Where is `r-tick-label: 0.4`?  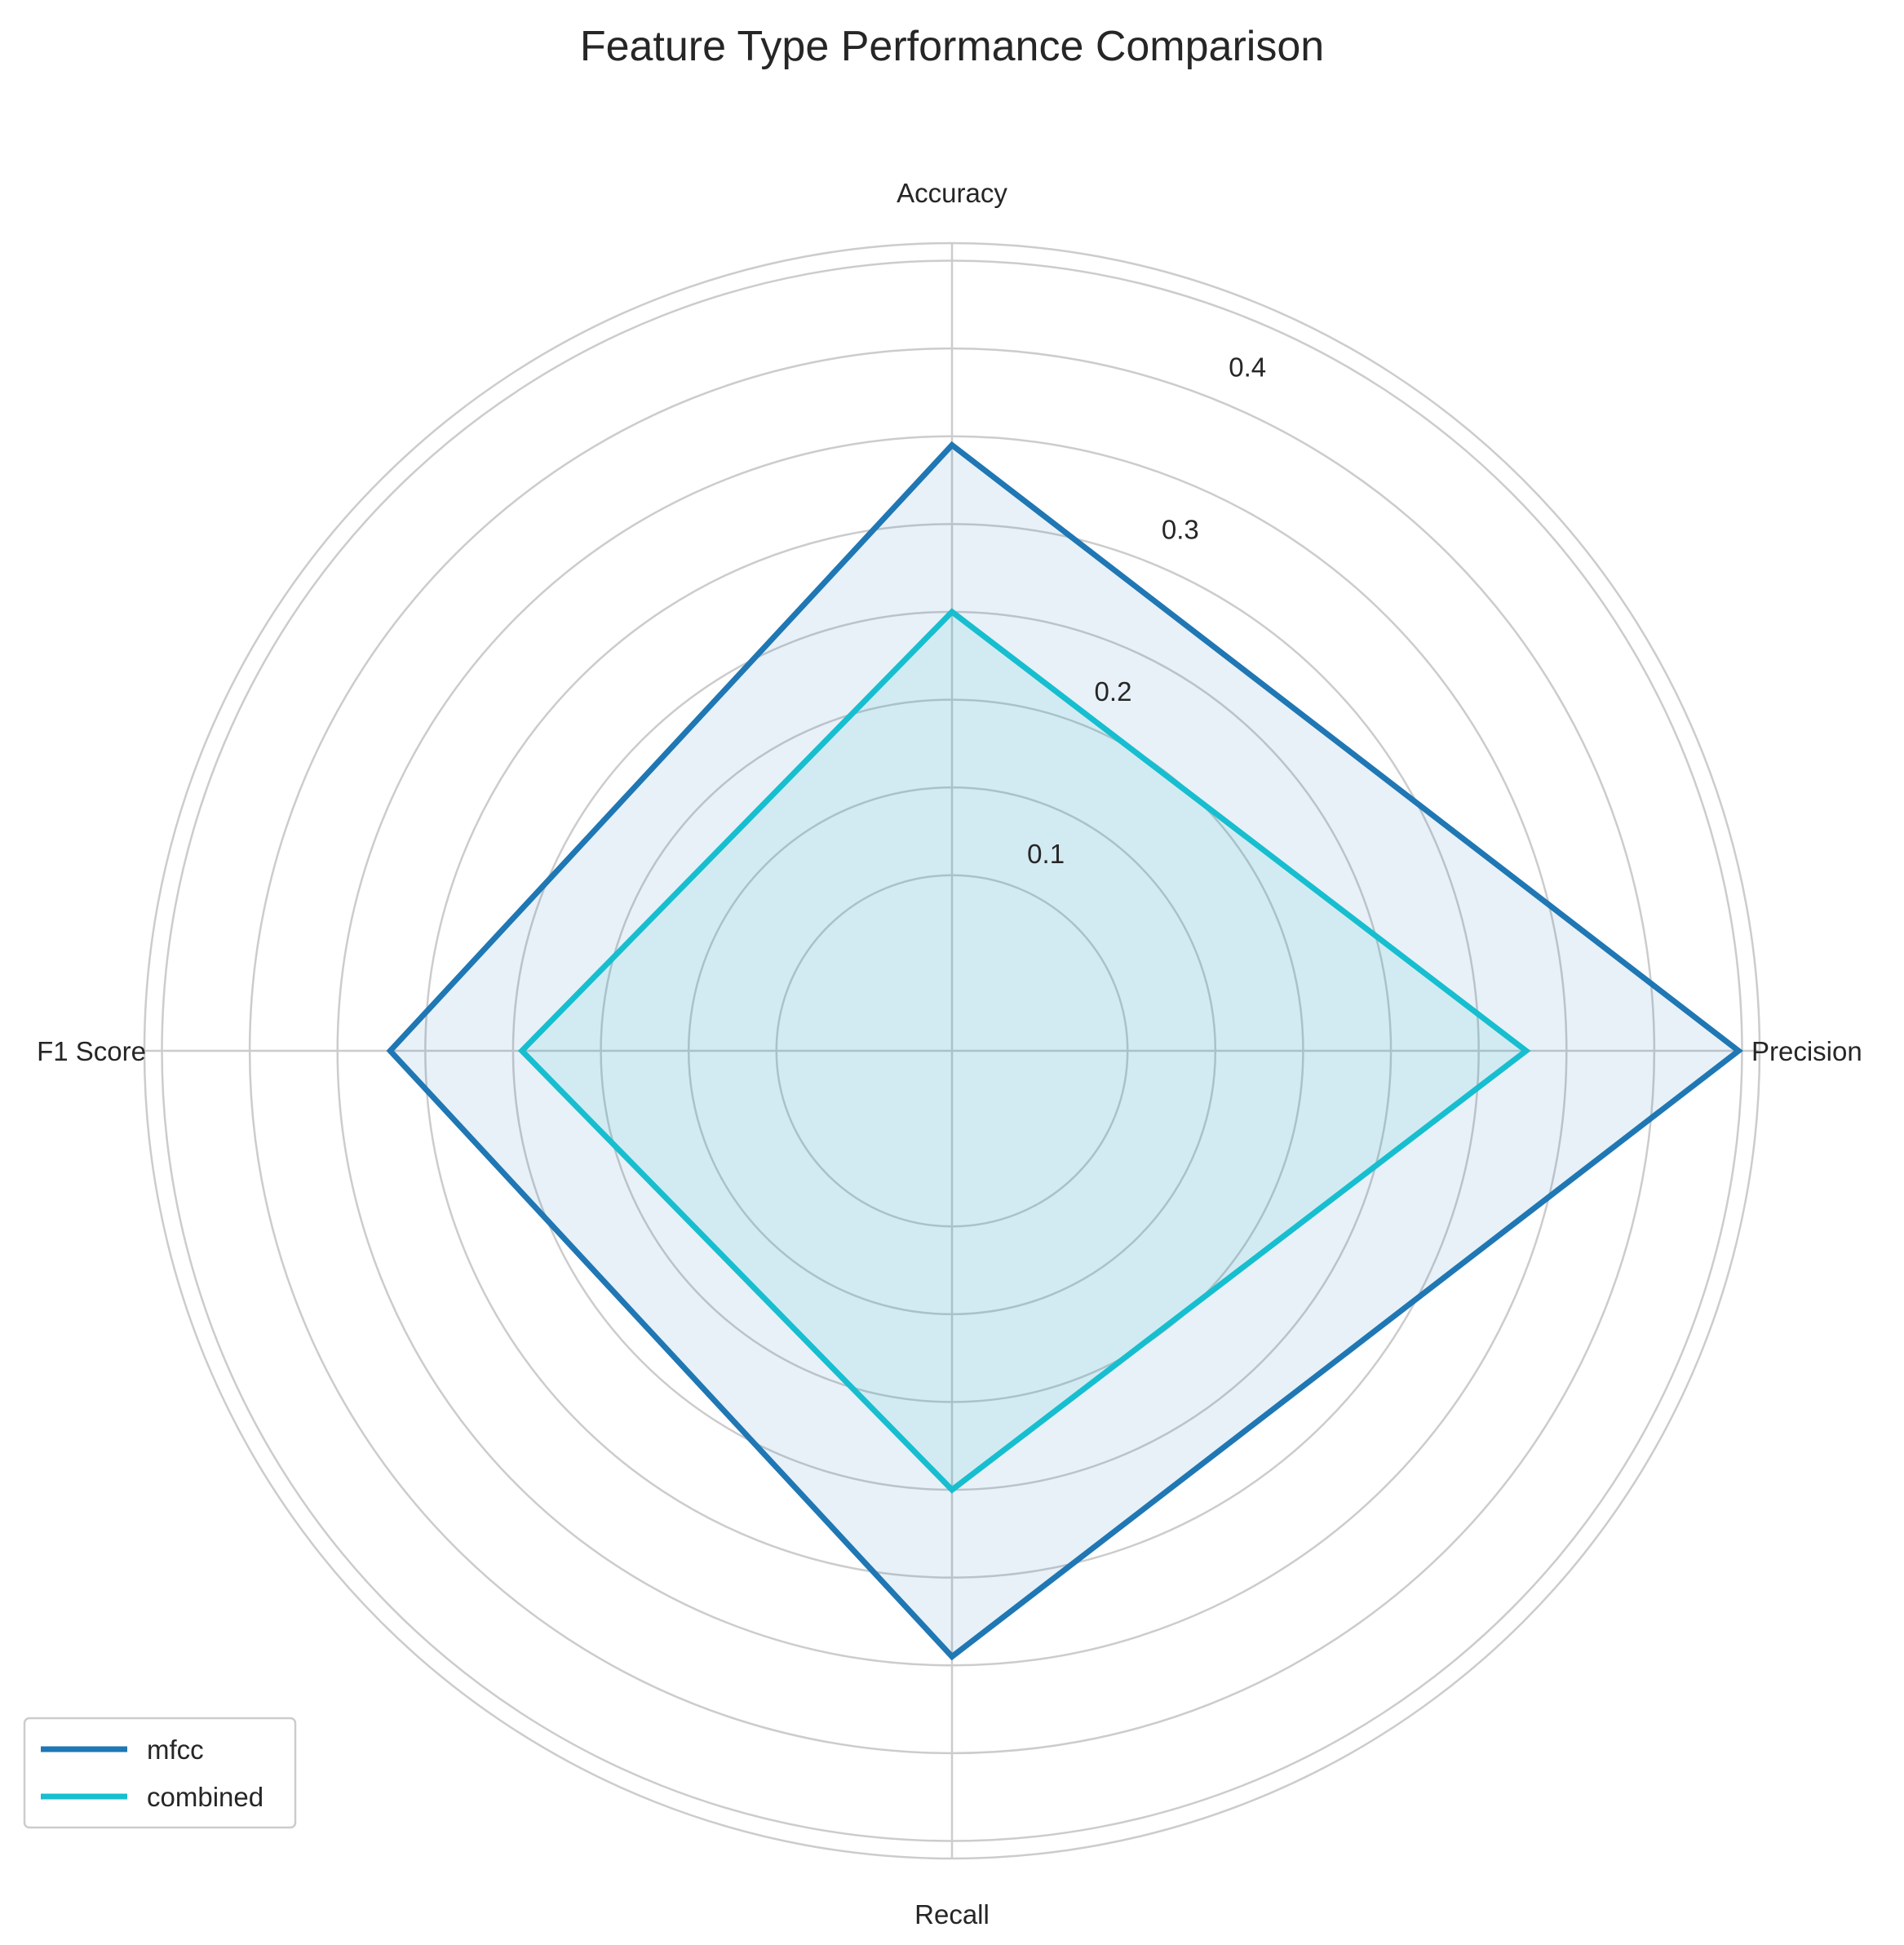 r-tick-label: 0.4 is located at coordinates (1247, 367).